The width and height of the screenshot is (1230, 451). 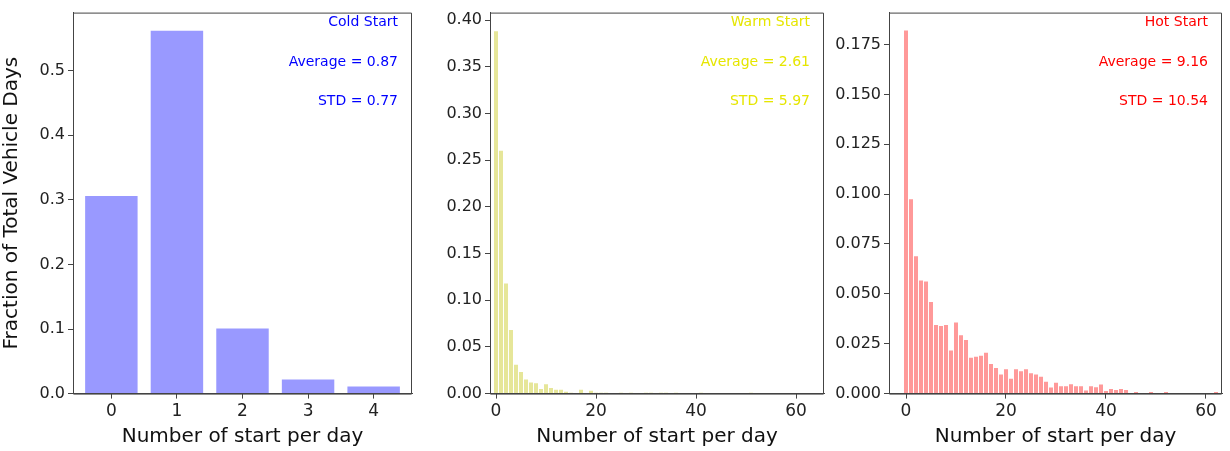 What do you see at coordinates (1164, 100) in the screenshot?
I see `annotation: STD = 10.54` at bounding box center [1164, 100].